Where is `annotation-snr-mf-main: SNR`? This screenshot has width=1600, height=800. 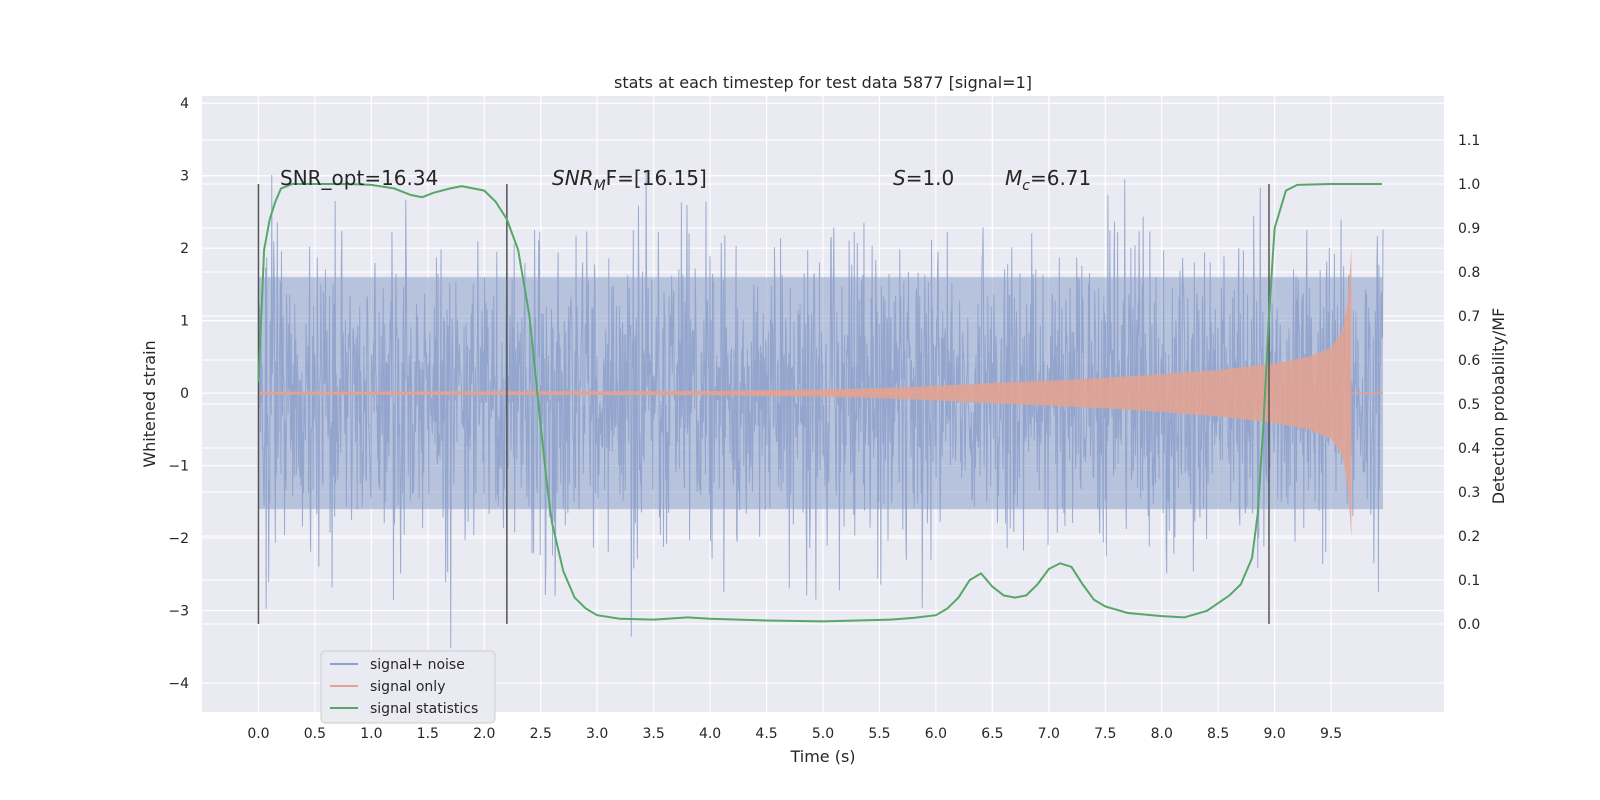
annotation-snr-mf-main: SNR is located at coordinates (573, 178).